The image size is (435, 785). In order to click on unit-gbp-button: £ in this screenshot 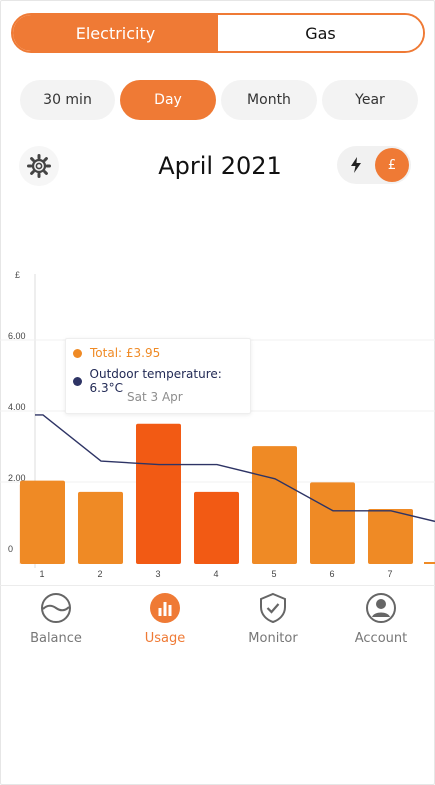, I will do `click(392, 165)`.